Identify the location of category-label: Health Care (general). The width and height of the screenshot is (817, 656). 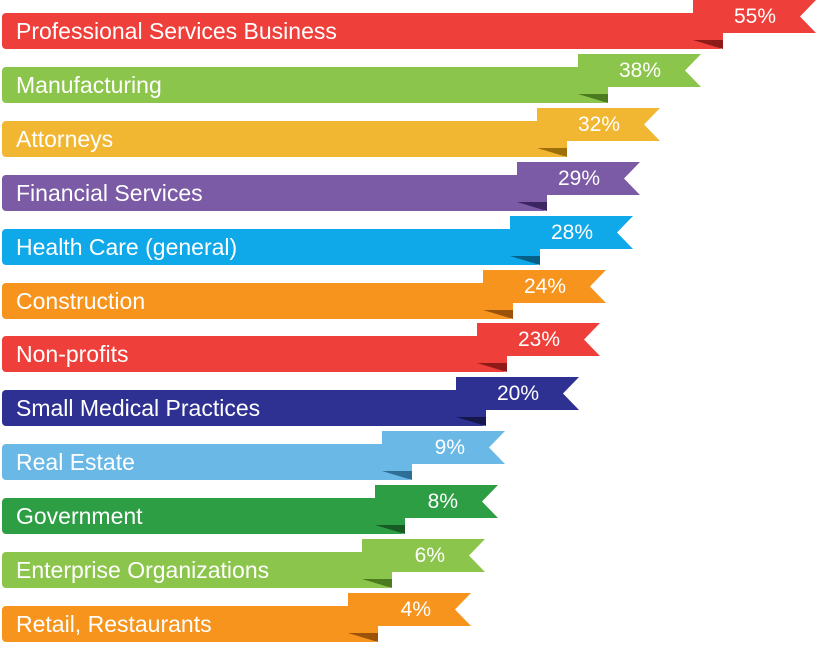
(126, 247).